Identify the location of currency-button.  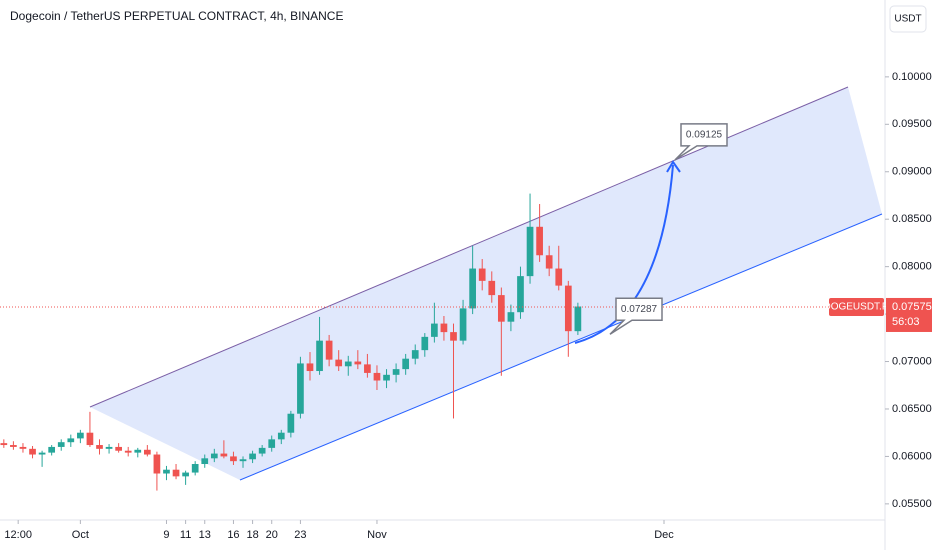
(908, 19).